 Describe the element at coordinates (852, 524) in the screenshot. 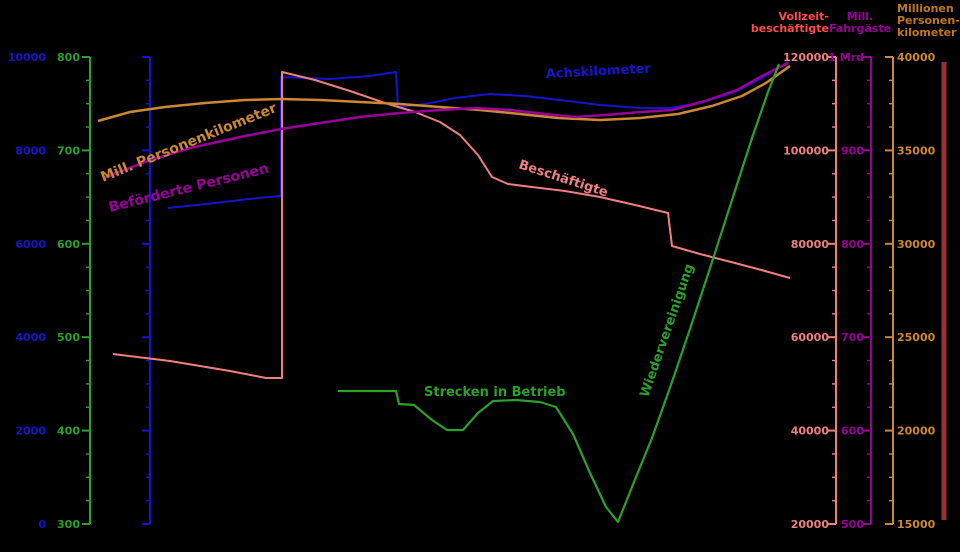

I see `axis-purple-tick-label: 500` at that location.